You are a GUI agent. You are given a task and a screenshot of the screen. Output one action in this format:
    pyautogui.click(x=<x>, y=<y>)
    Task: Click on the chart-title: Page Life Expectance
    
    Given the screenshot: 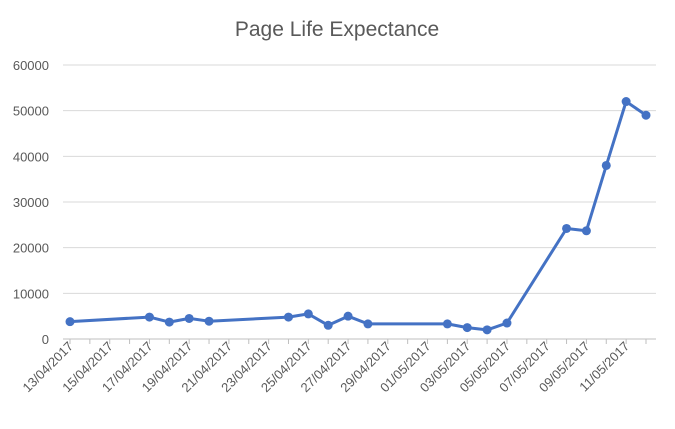 What is the action you would take?
    pyautogui.click(x=337, y=29)
    